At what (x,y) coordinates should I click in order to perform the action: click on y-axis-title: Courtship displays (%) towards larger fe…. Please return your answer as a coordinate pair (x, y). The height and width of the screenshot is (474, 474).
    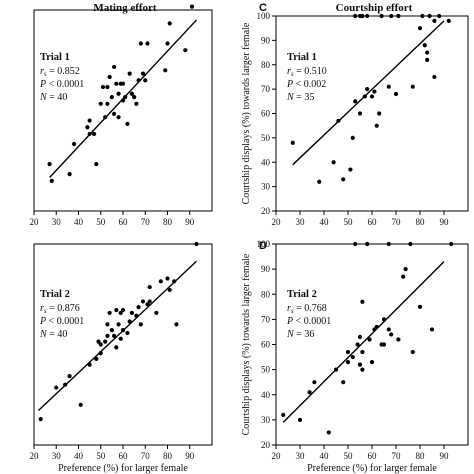
    Looking at the image, I should click on (246, 113).